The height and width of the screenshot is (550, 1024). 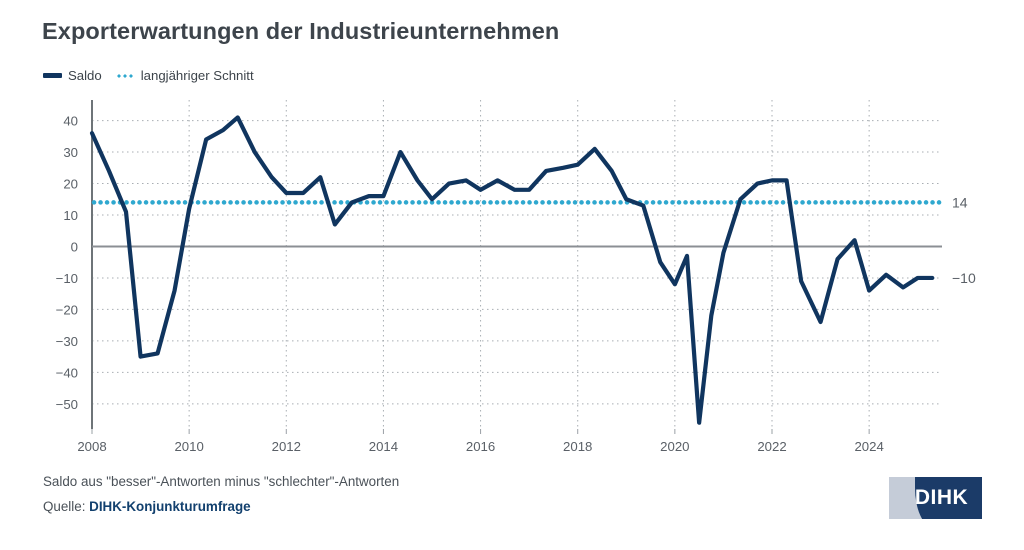 What do you see at coordinates (70, 152) in the screenshot?
I see `y-tick-label: 30` at bounding box center [70, 152].